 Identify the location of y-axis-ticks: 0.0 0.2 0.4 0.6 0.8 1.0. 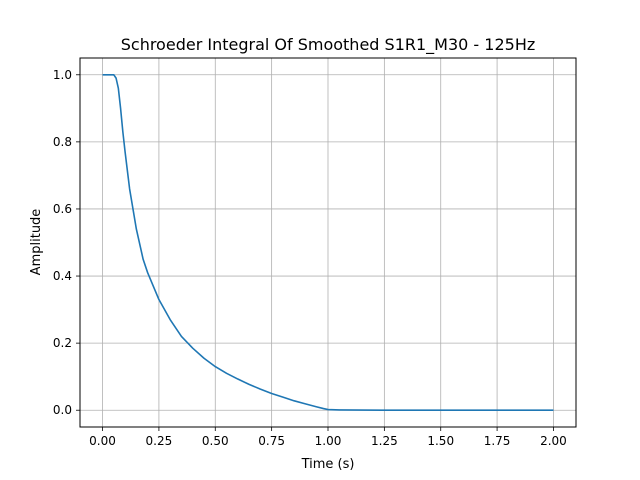
(66, 242).